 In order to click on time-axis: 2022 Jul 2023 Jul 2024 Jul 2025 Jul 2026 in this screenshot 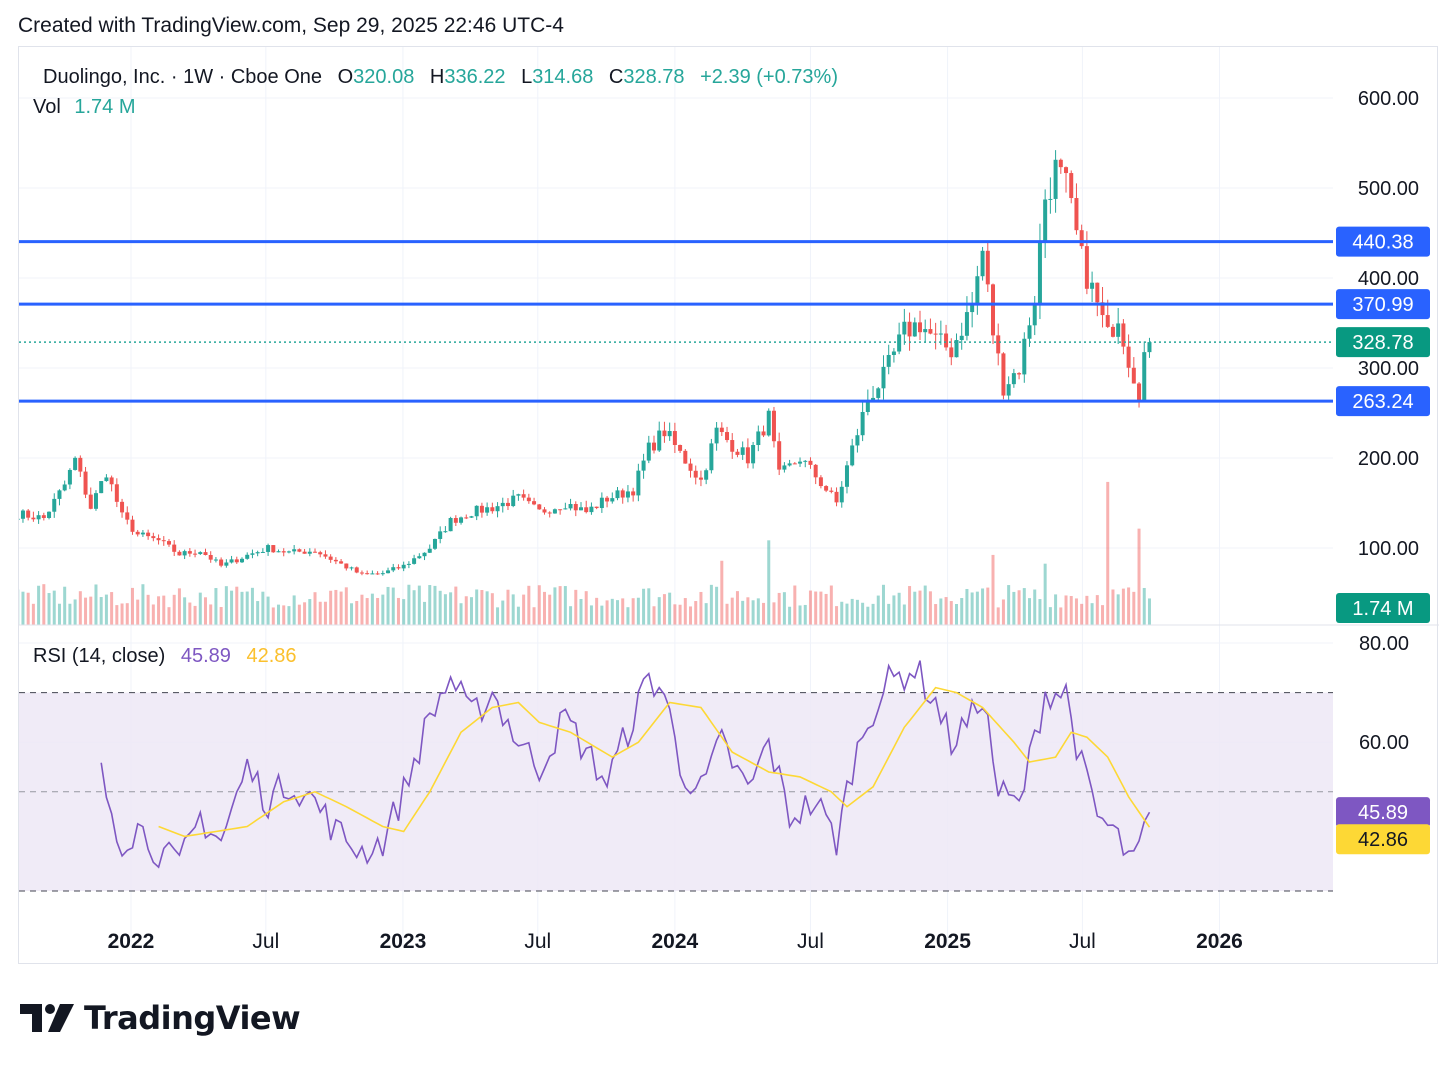, I will do `click(675, 941)`.